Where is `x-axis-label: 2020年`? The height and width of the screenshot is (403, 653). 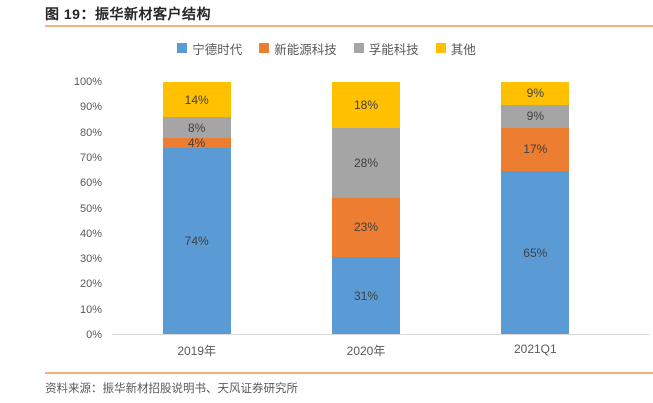 x-axis-label: 2020年 is located at coordinates (366, 351).